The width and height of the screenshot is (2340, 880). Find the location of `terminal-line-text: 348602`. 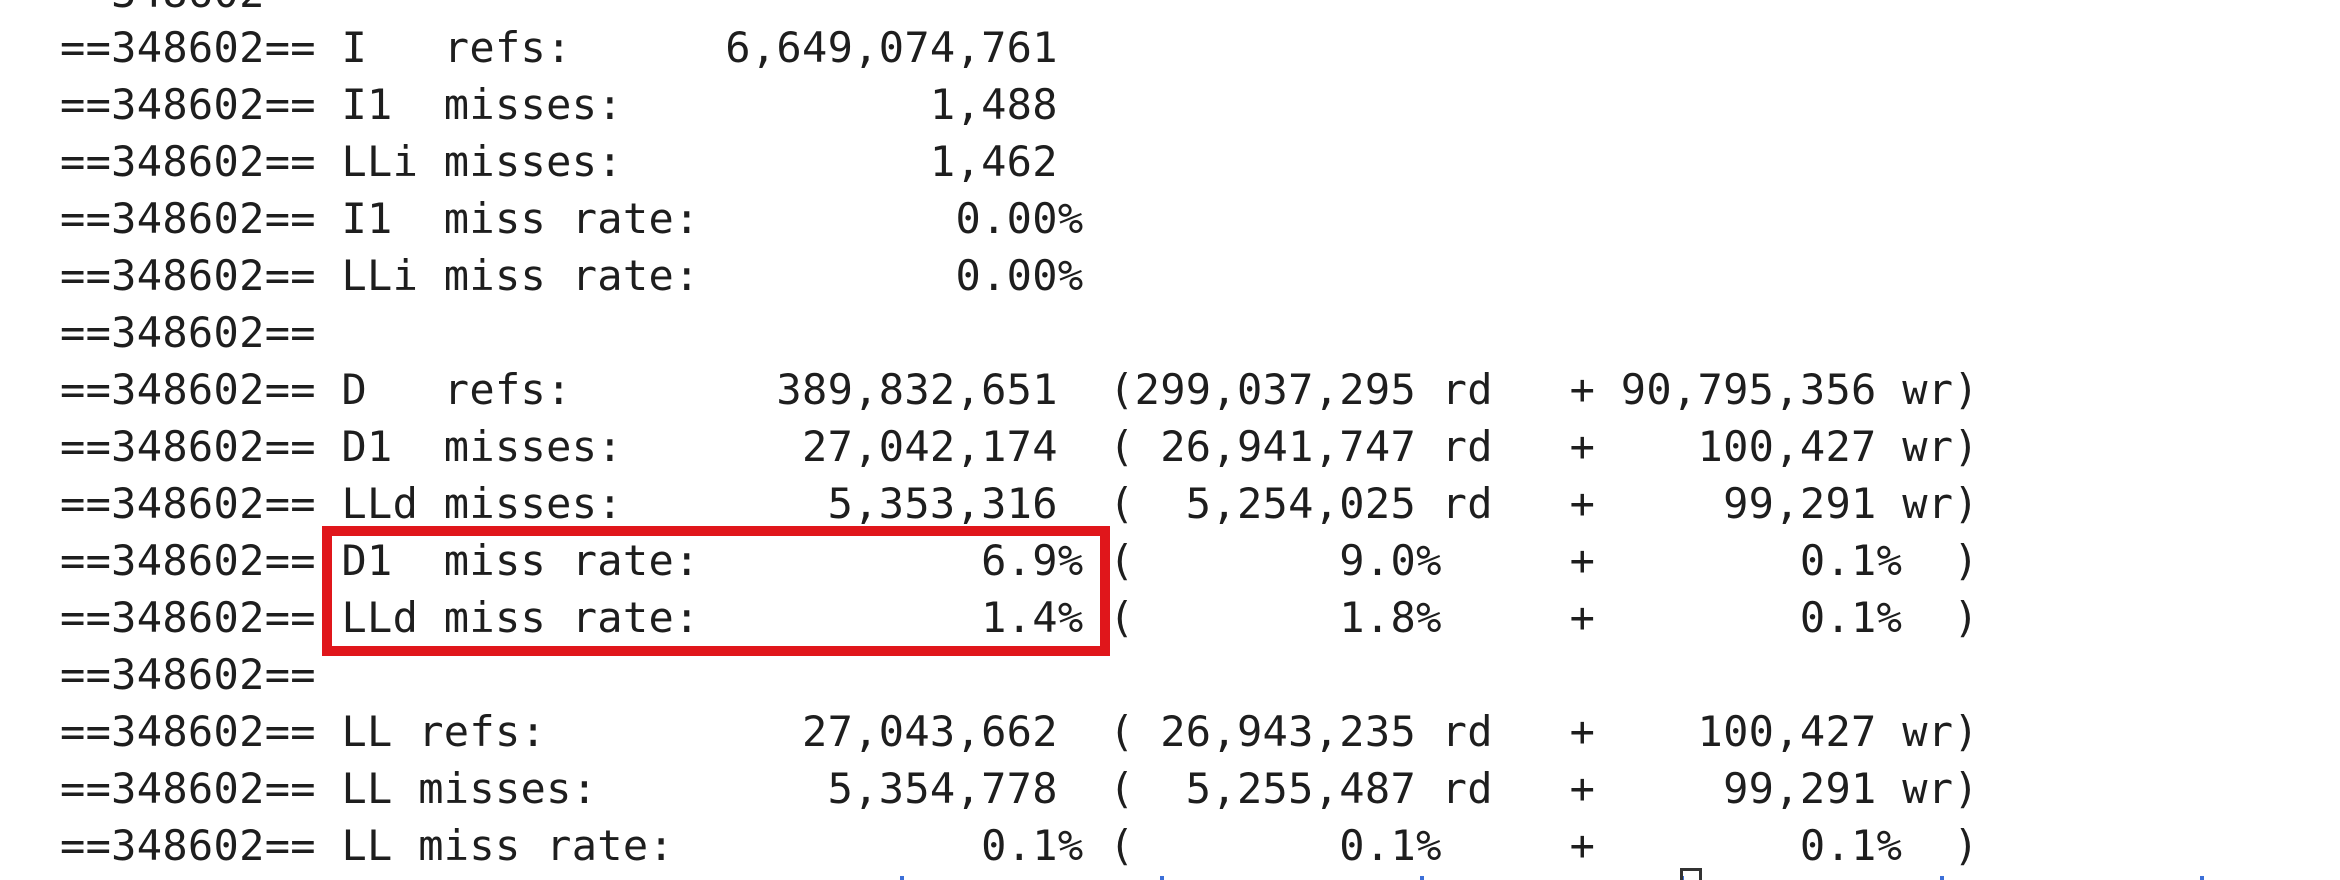

terminal-line-text: 348602 is located at coordinates (162, 10).